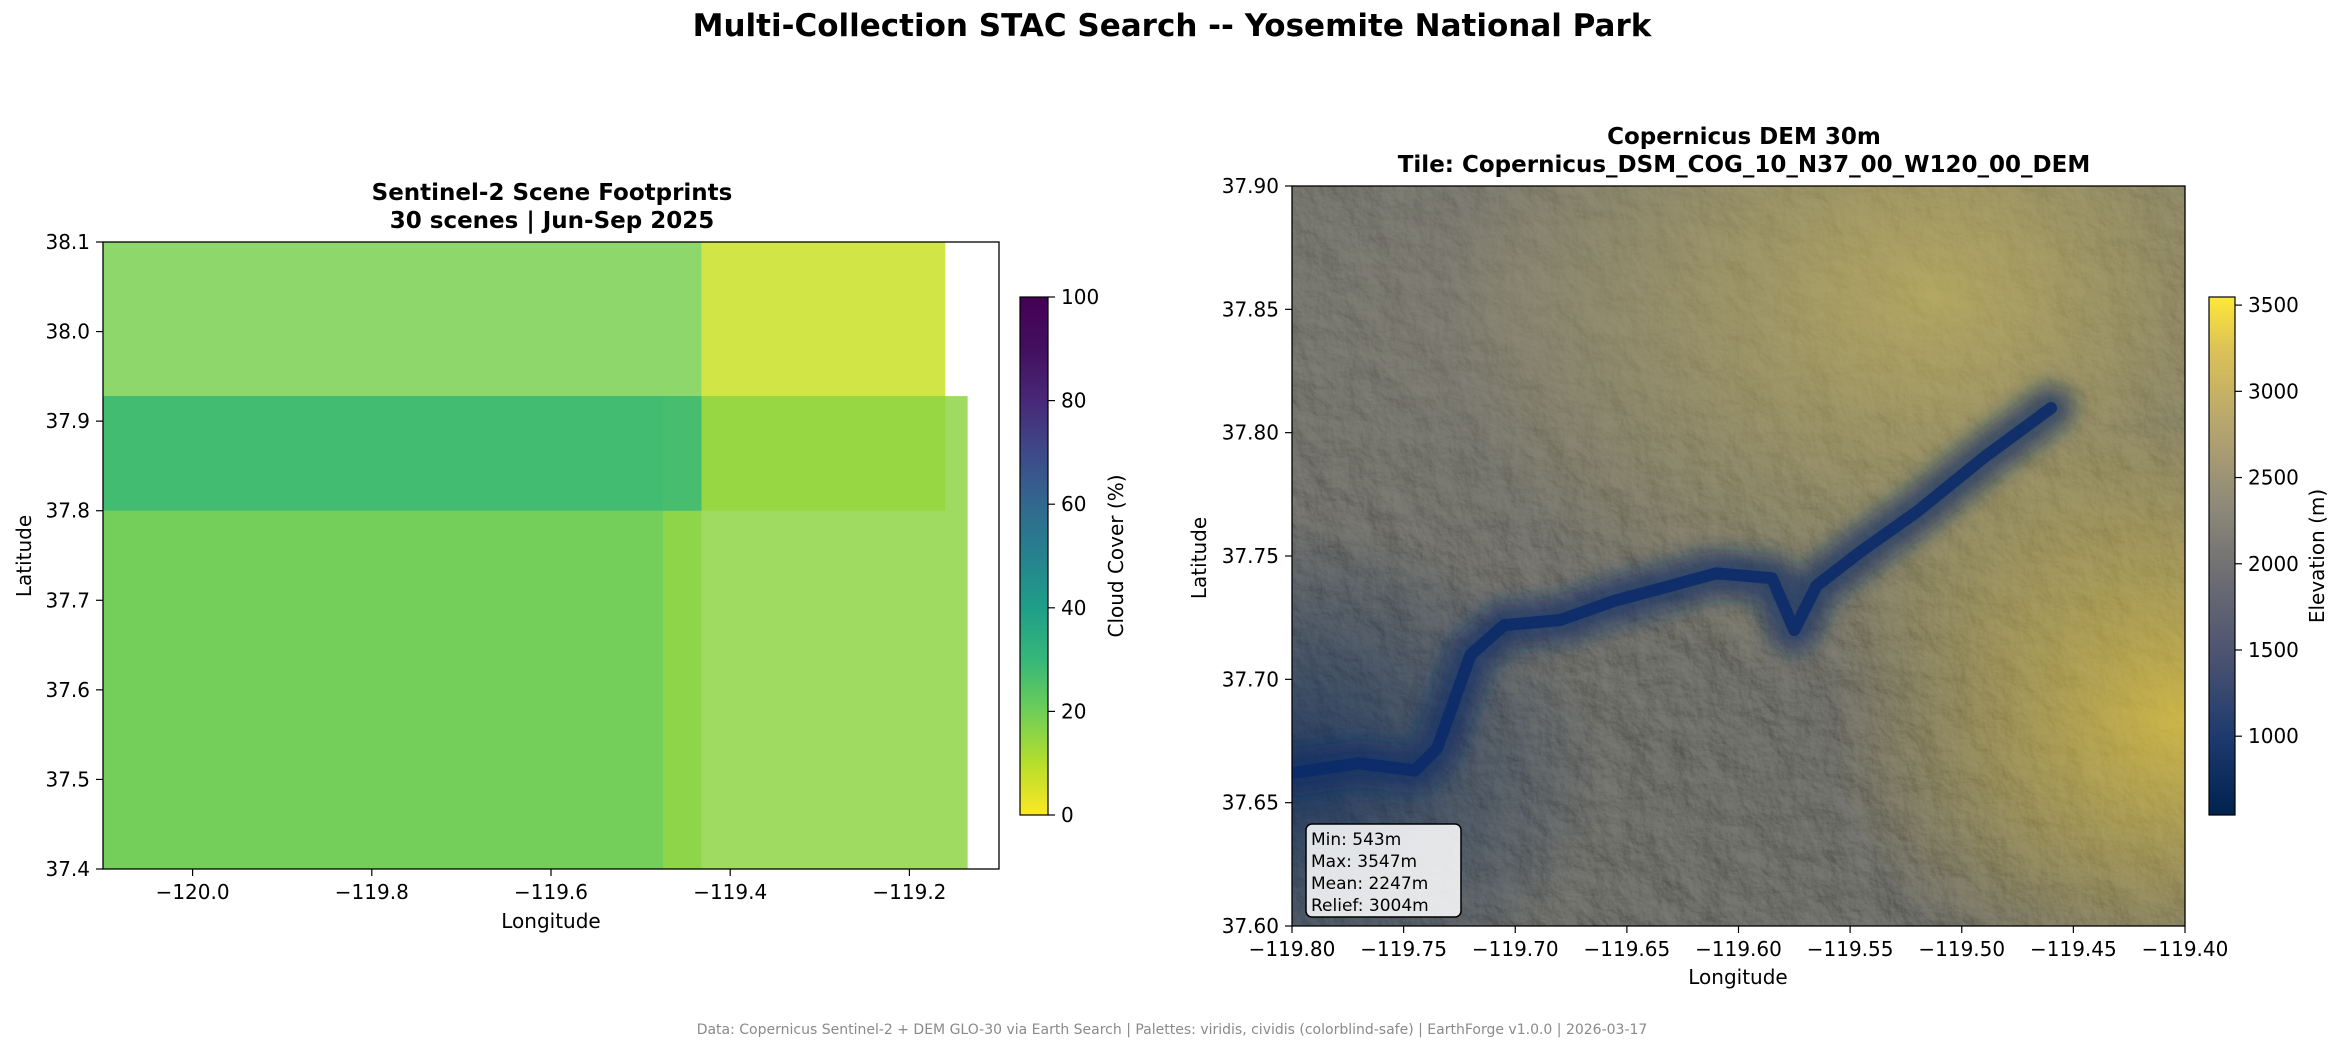 The height and width of the screenshot is (1052, 2344). Describe the element at coordinates (730, 892) in the screenshot. I see `footprints-x-tick-label: −119.4` at that location.